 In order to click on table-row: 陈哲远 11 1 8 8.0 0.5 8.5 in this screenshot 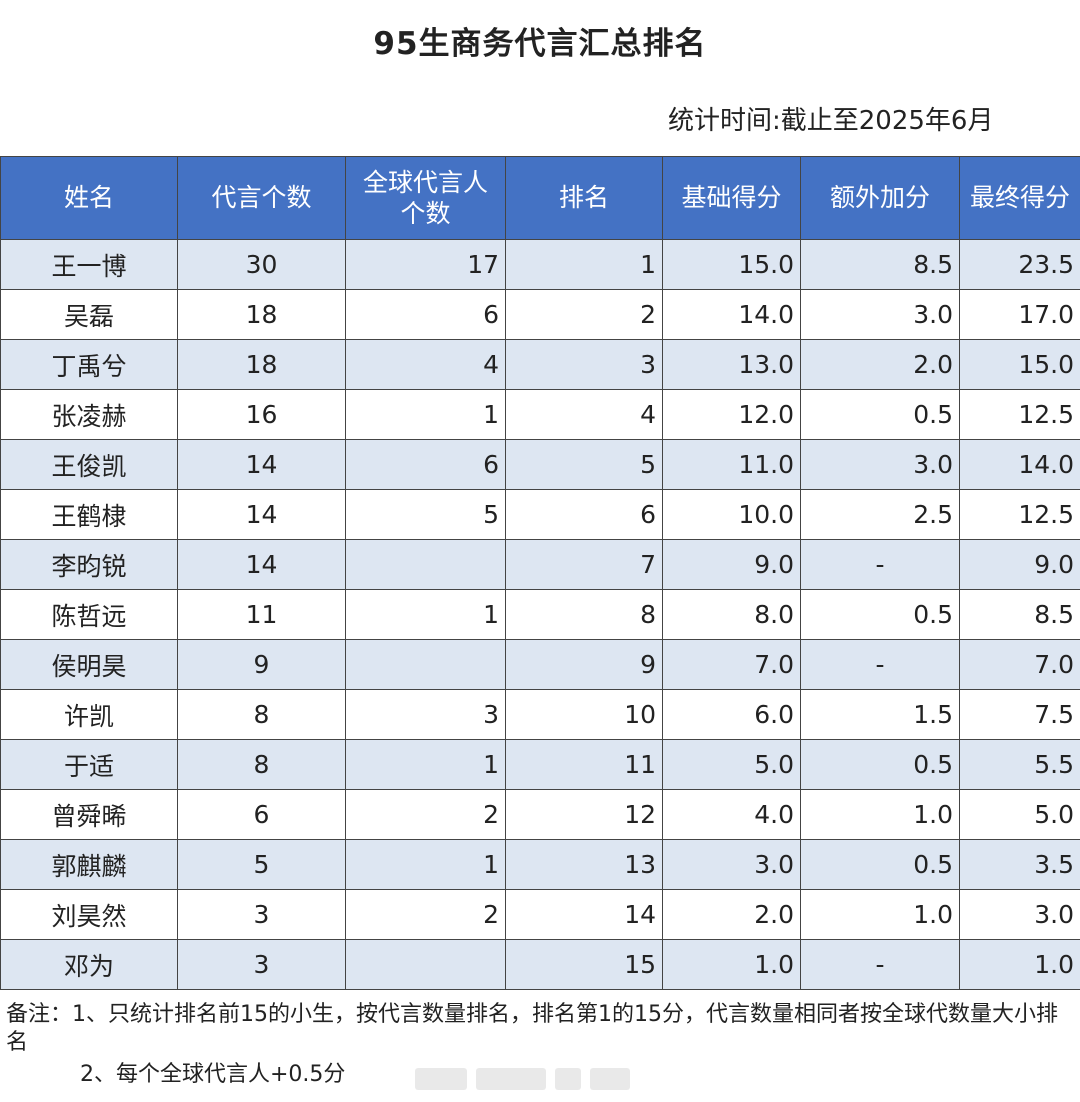, I will do `click(540, 614)`.